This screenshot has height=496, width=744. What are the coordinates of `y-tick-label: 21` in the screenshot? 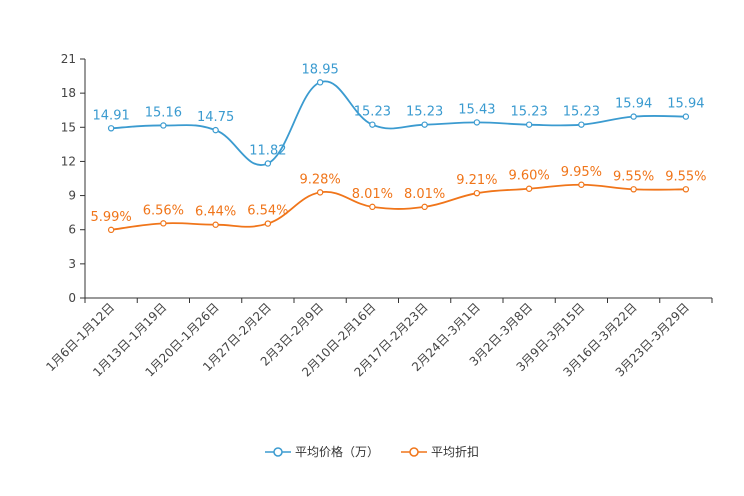 It's located at (68, 59).